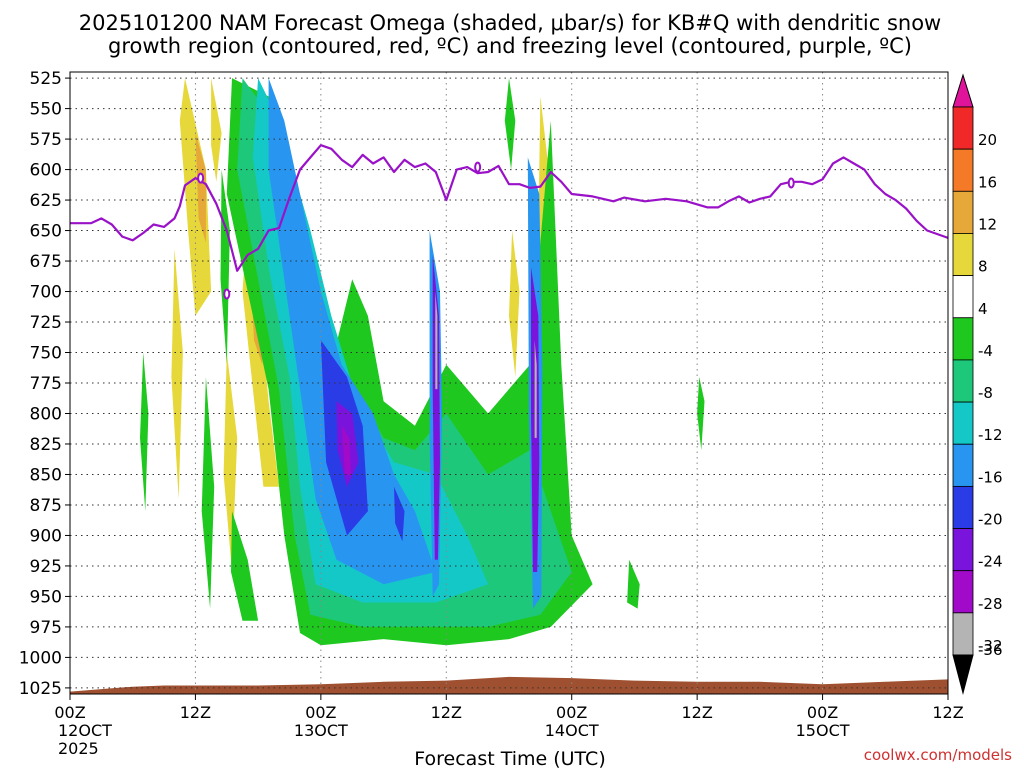 The width and height of the screenshot is (1024, 768). Describe the element at coordinates (572, 730) in the screenshot. I see `x-tick-label: 14OCT` at that location.